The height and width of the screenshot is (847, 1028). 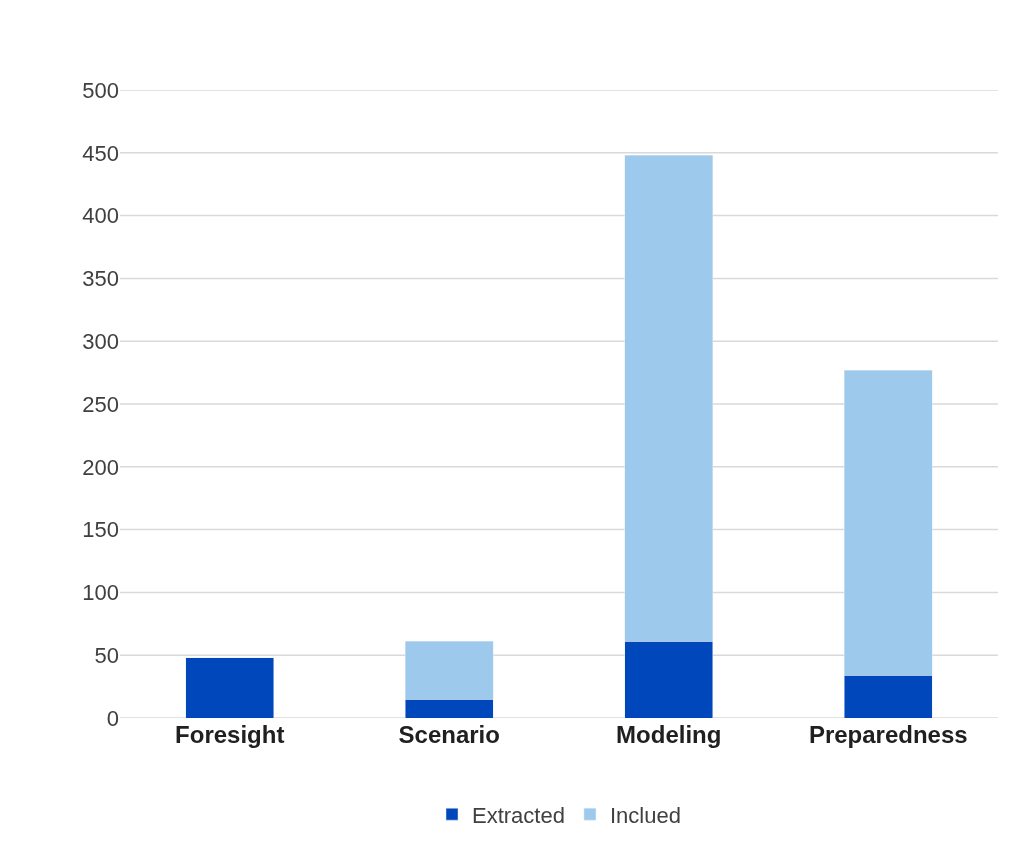 What do you see at coordinates (112, 718) in the screenshot?
I see `y-tick-label: 0` at bounding box center [112, 718].